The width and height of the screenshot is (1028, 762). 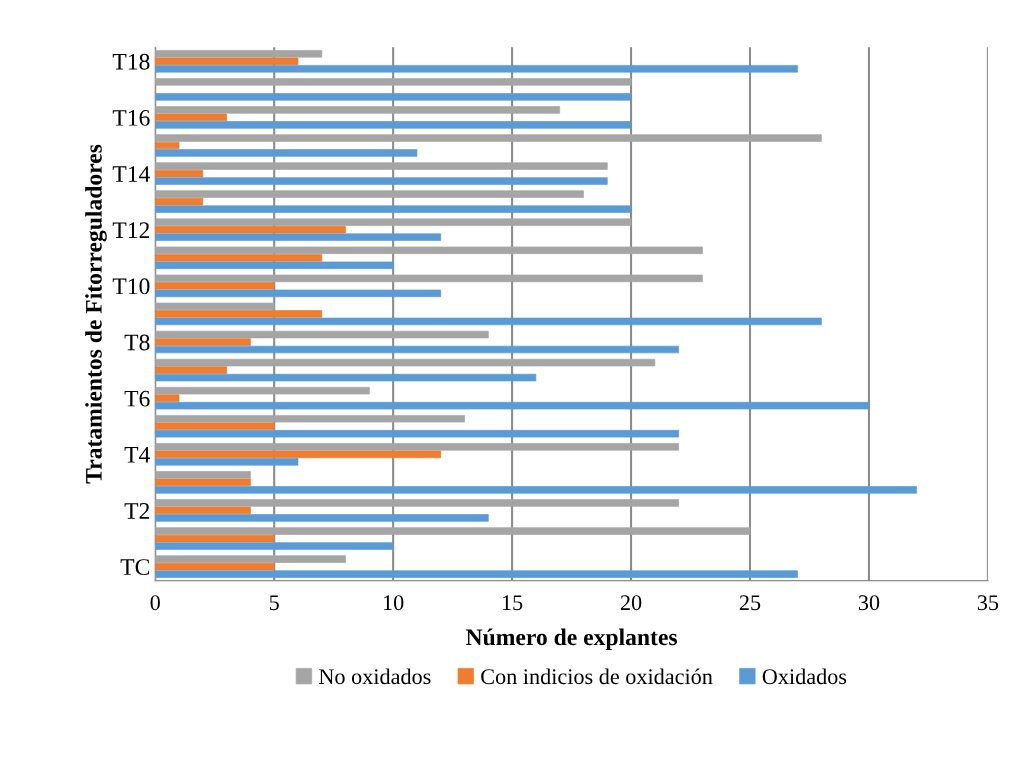 I want to click on x-tick-label: 25, so click(x=750, y=603).